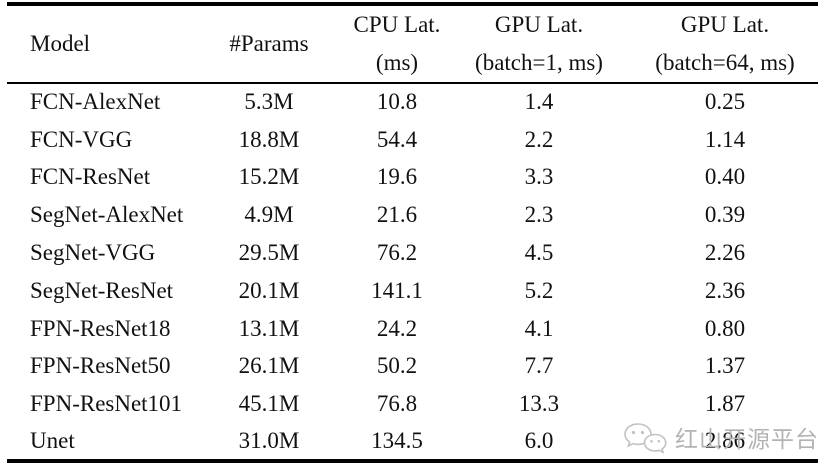 This screenshot has width=825, height=475. Describe the element at coordinates (269, 102) in the screenshot. I see `cell-params: 5.3M` at that location.